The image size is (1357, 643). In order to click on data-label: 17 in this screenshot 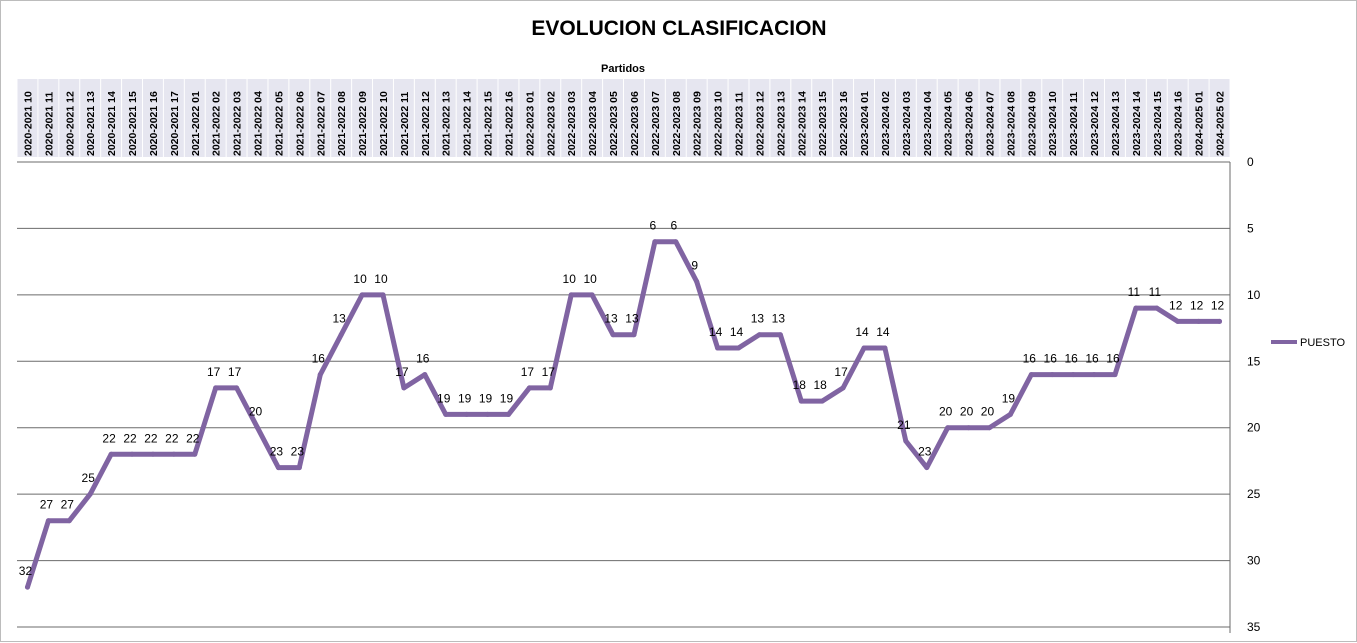, I will do `click(402, 372)`.